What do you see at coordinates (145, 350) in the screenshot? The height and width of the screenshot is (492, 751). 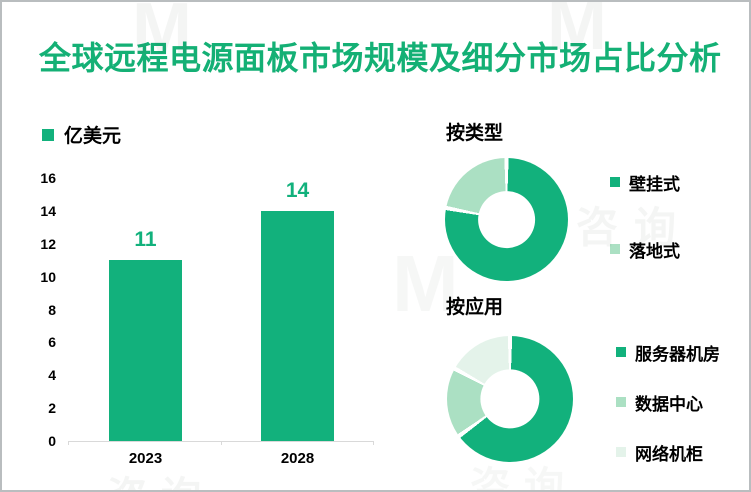 I see `bar-2023` at bounding box center [145, 350].